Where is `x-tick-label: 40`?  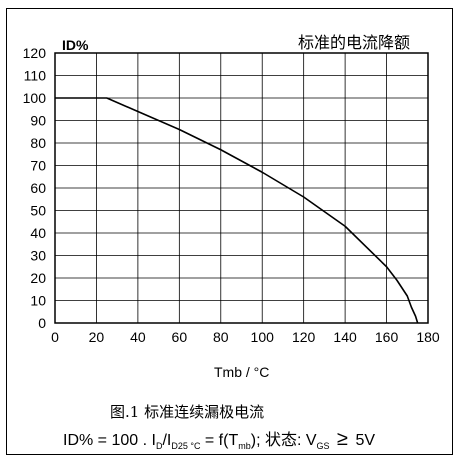 x-tick-label: 40 is located at coordinates (138, 337).